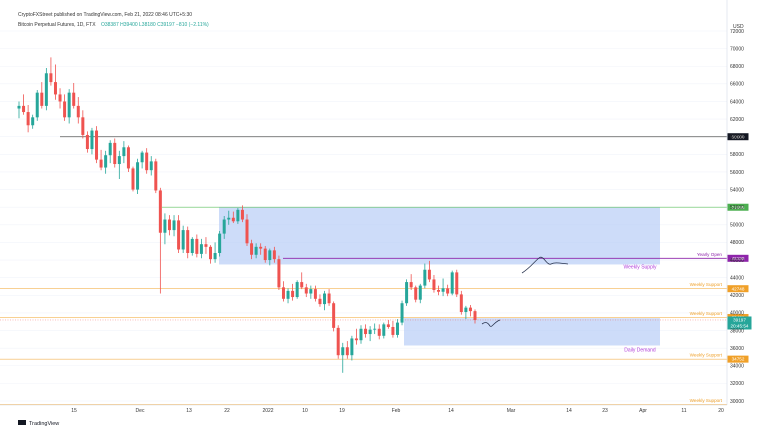 The width and height of the screenshot is (761, 442). Describe the element at coordinates (569, 411) in the screenshot. I see `time-tick-label: 14` at that location.